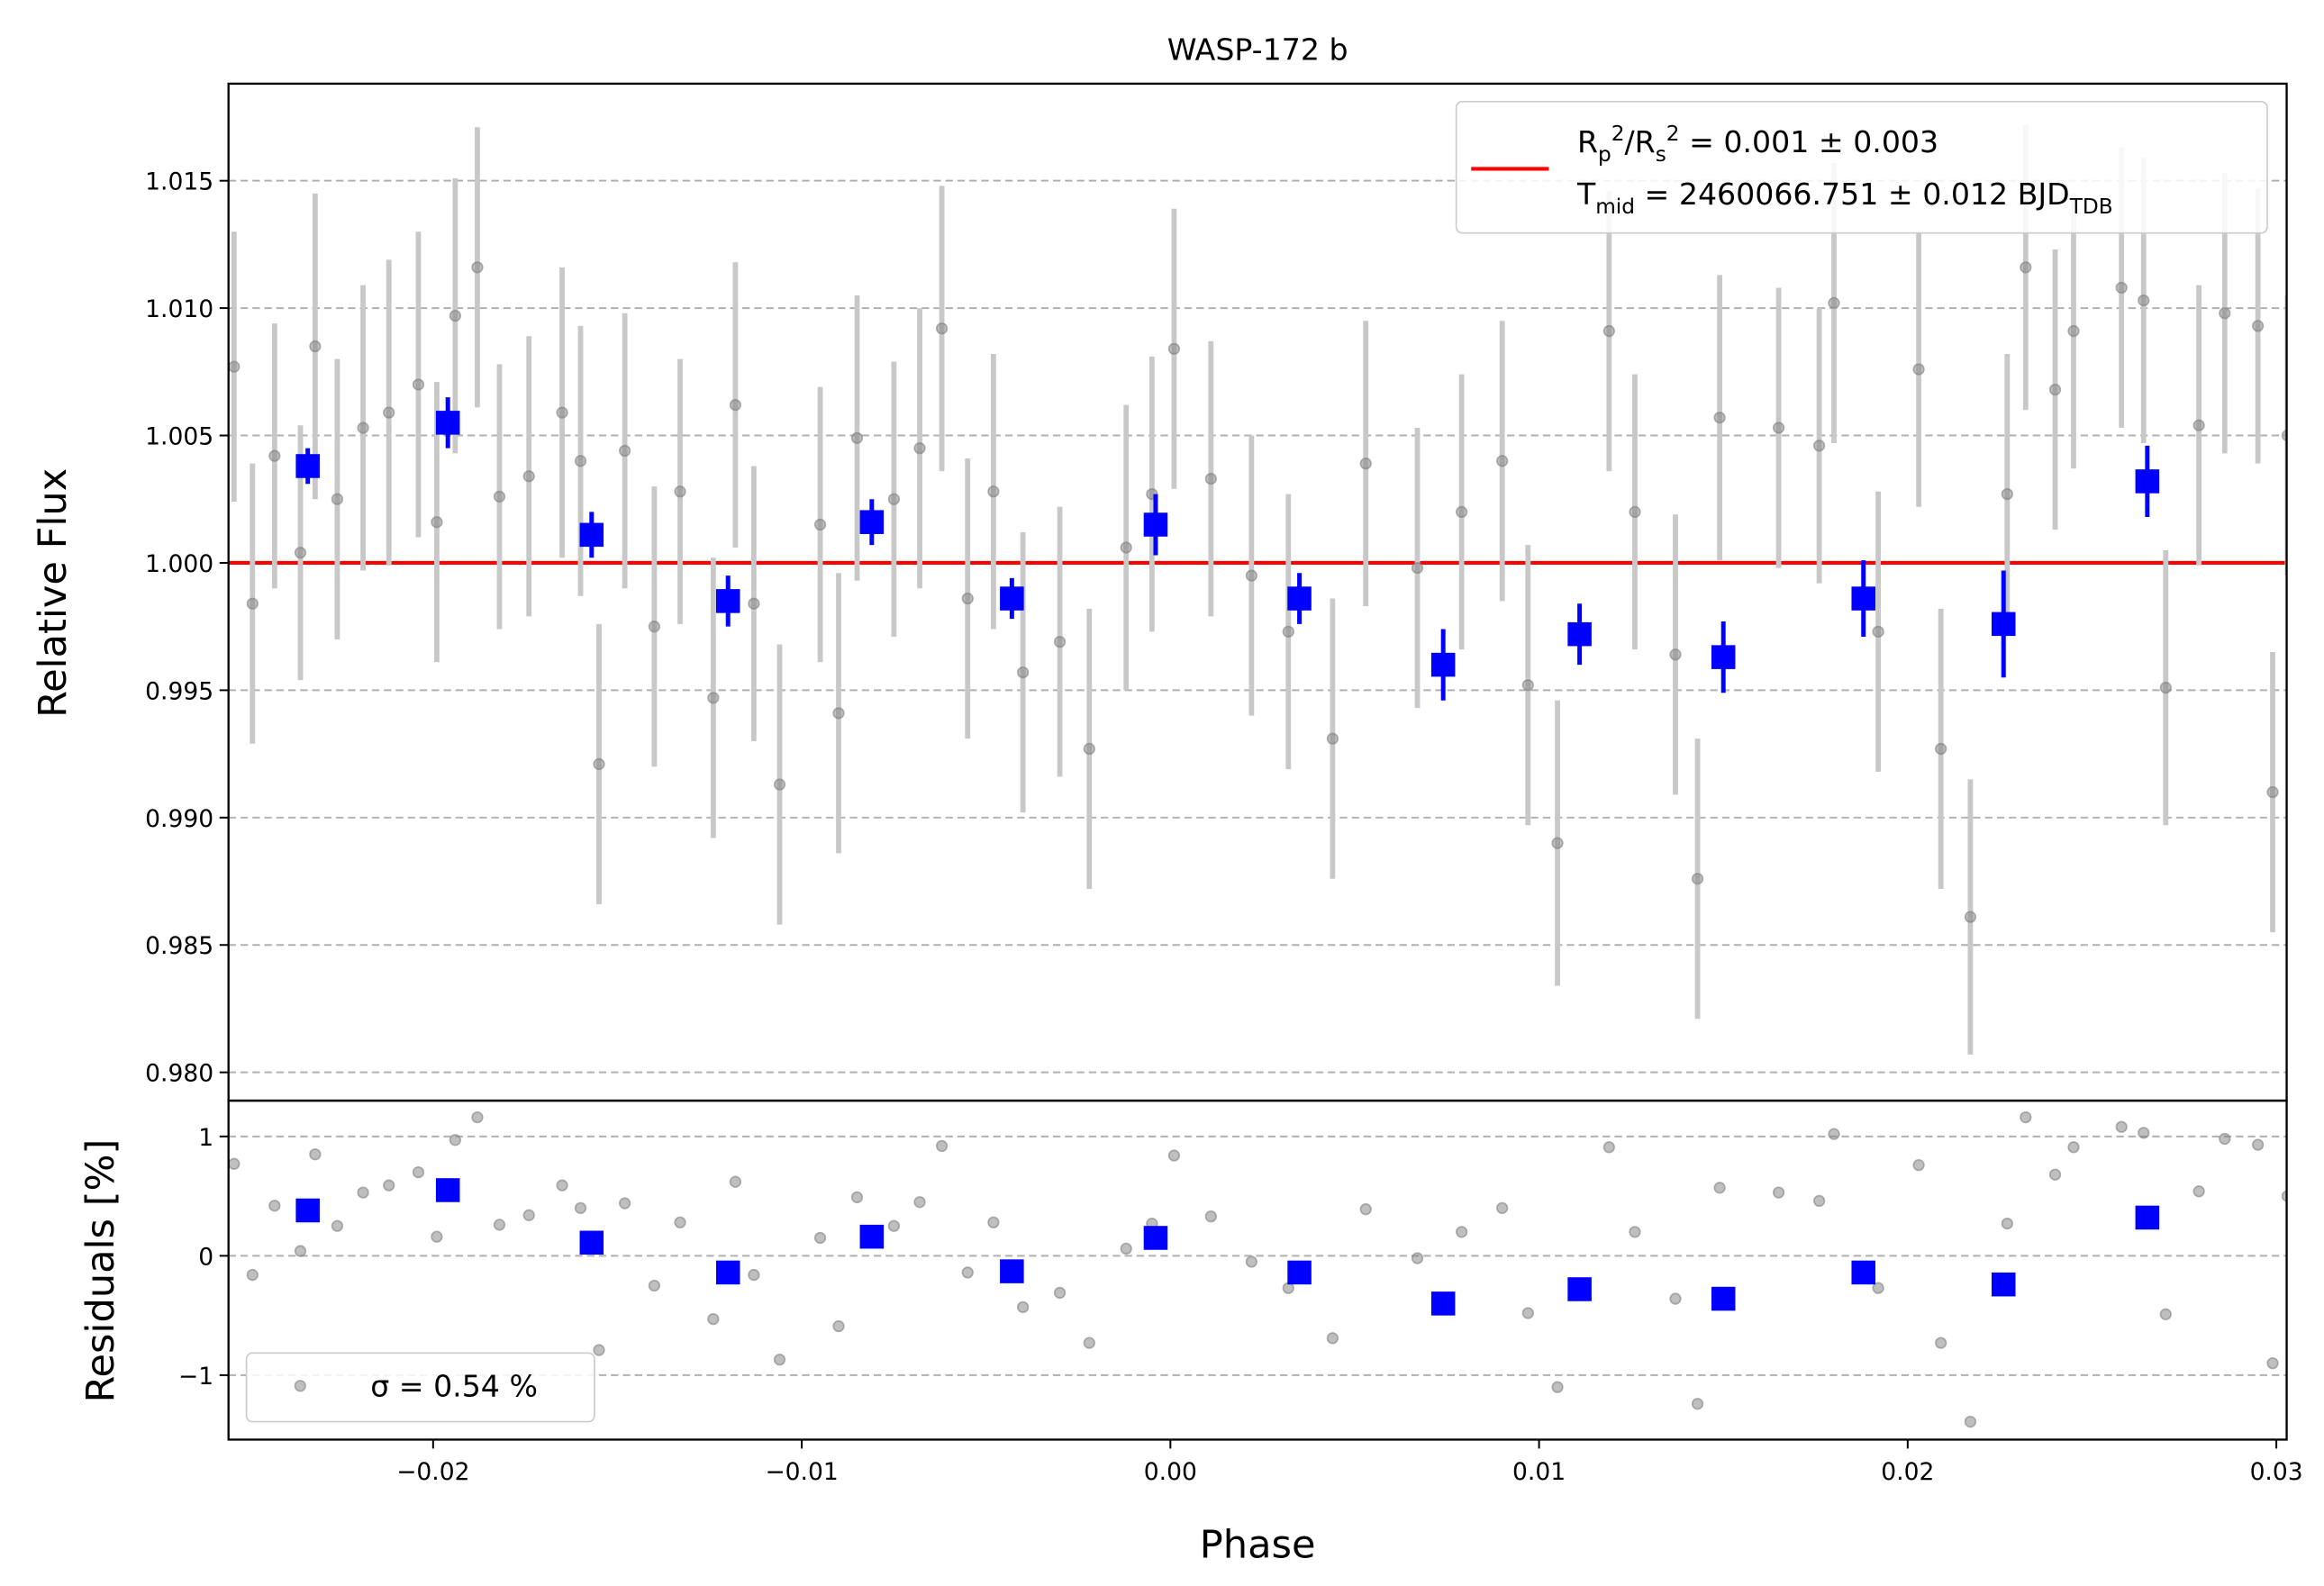 The width and height of the screenshot is (2324, 1586). I want to click on legend-swatch, so click(300, 1386).